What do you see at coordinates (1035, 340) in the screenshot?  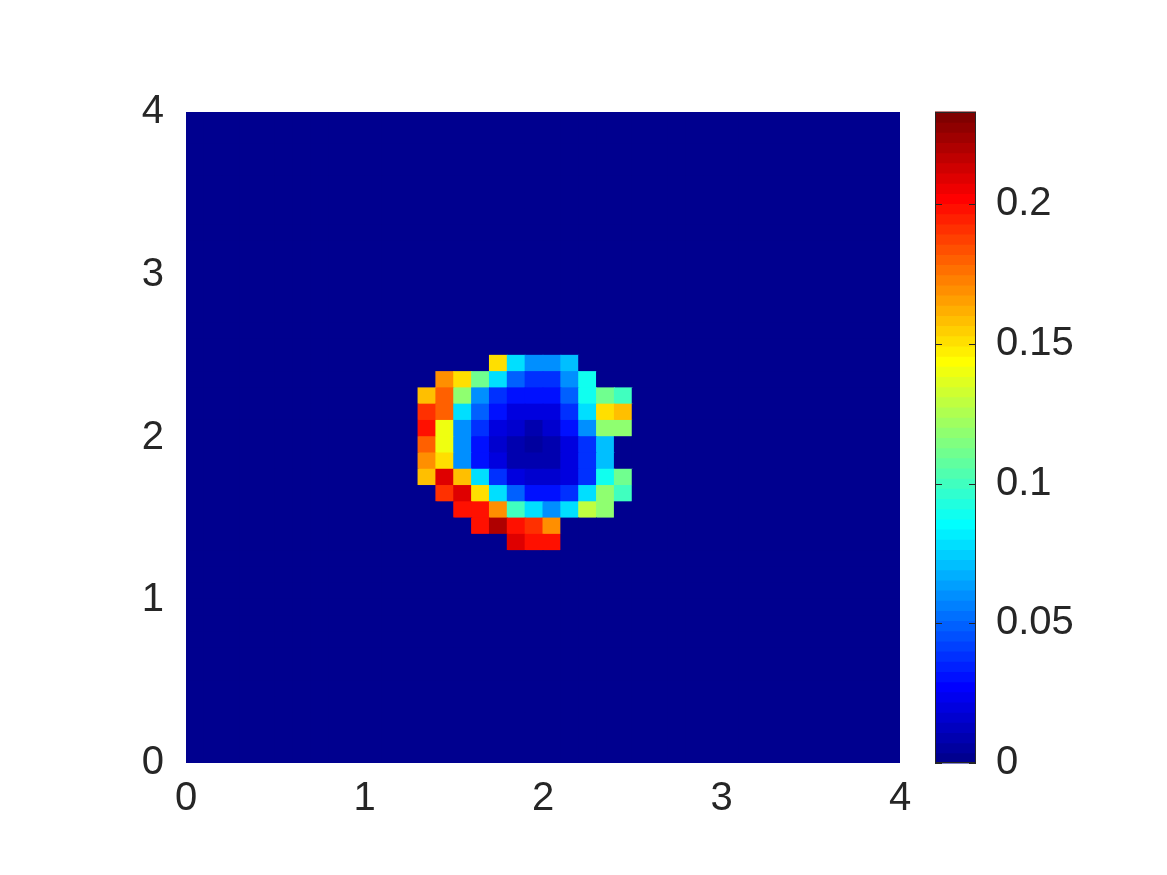 I see `color-bar-label: 0.15` at bounding box center [1035, 340].